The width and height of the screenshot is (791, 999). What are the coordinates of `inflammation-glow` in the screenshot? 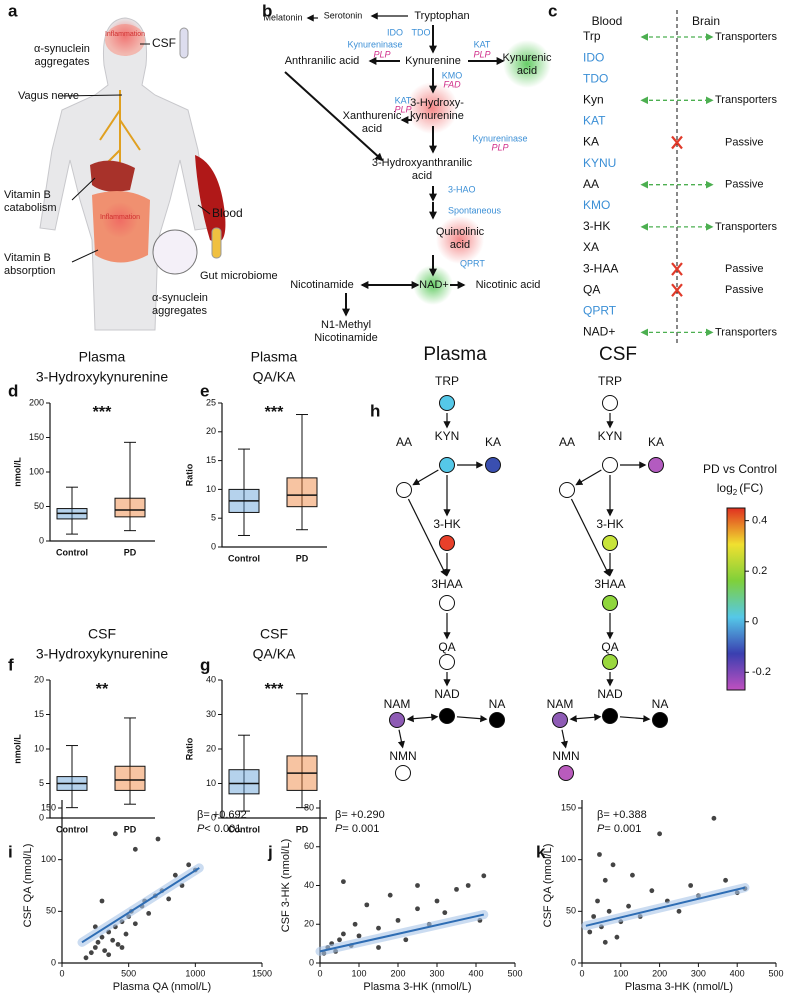 It's located at (120, 220).